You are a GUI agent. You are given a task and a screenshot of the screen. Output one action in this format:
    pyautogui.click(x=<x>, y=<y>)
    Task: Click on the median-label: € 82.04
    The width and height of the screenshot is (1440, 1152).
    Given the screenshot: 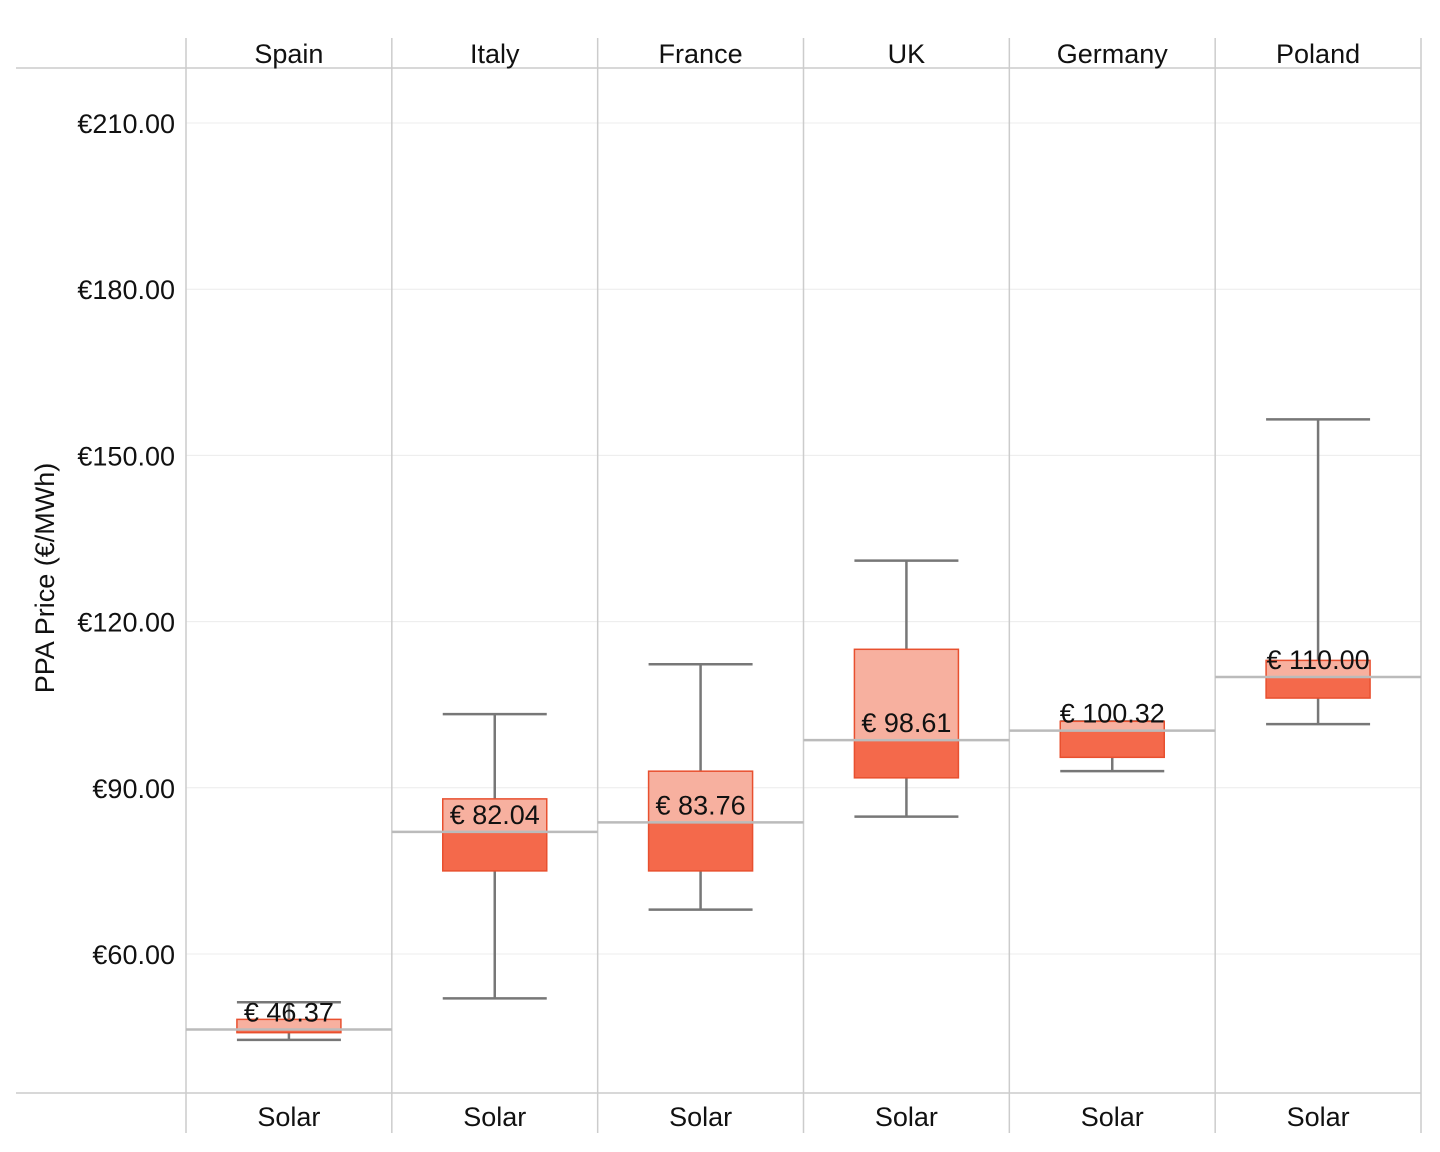 What is the action you would take?
    pyautogui.click(x=495, y=815)
    